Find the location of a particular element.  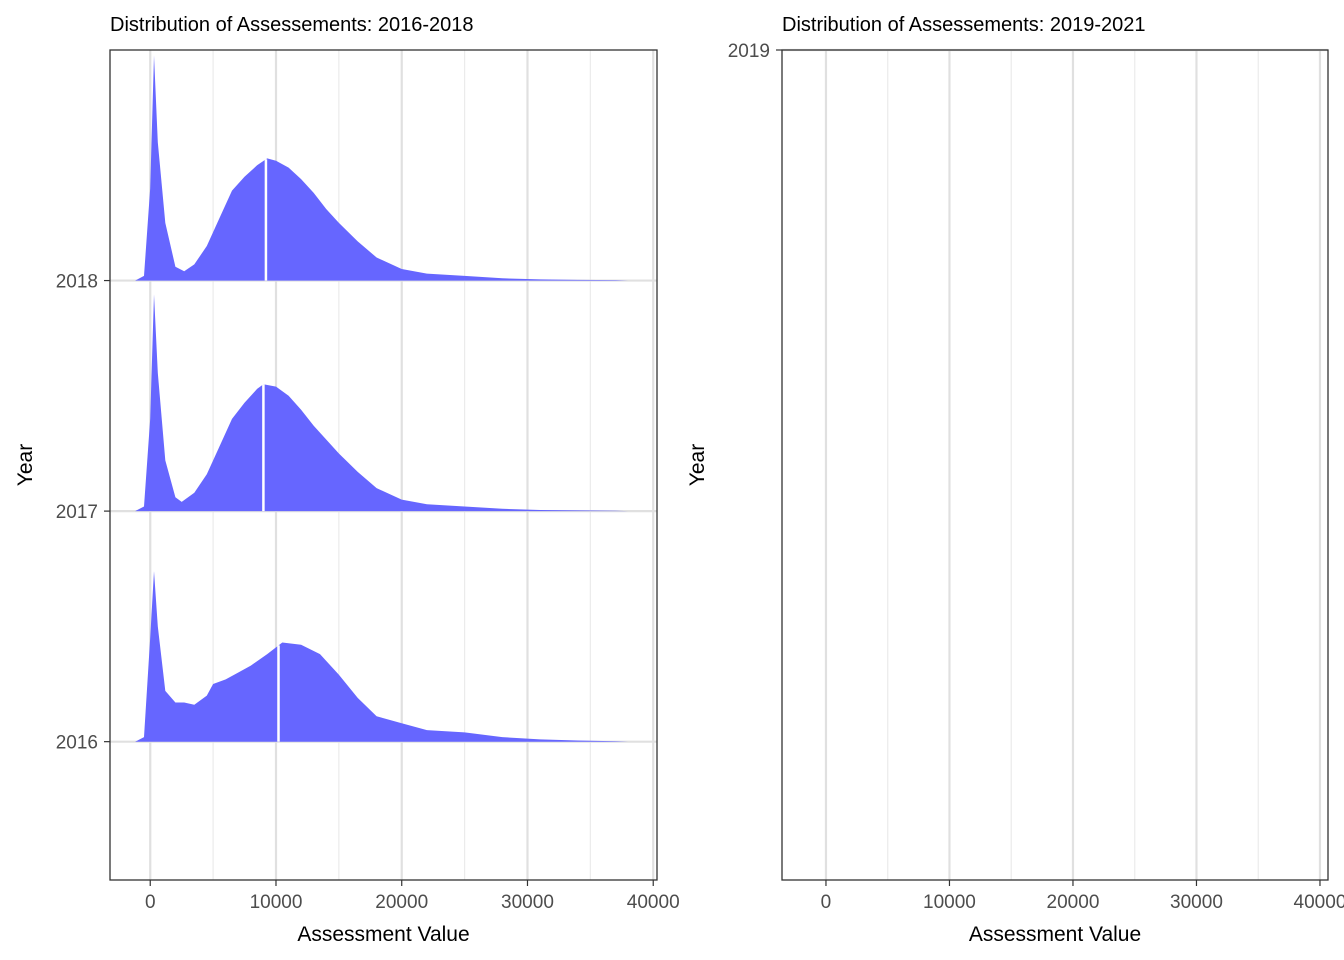

panel-title: Distribution of Assessements: 2016-2018 is located at coordinates (292, 25).